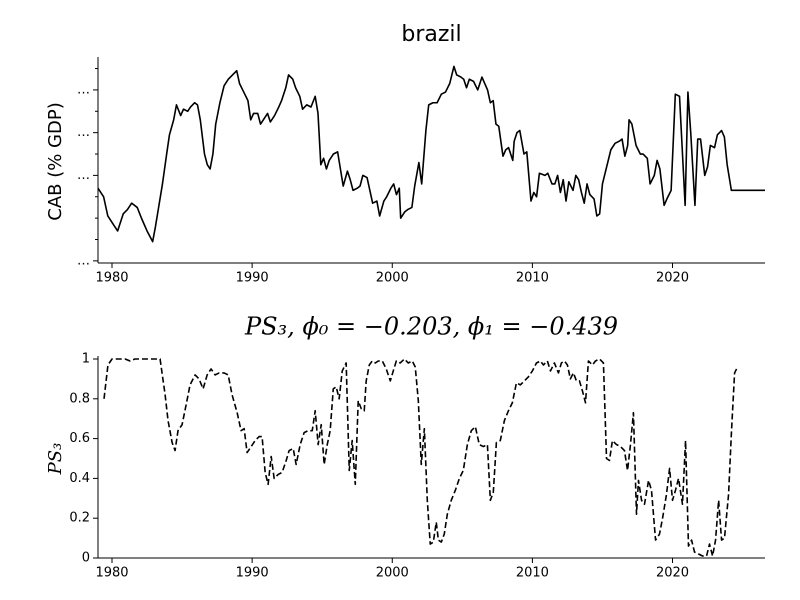 This screenshot has height=600, width=800. Describe the element at coordinates (79, 478) in the screenshot. I see `y-tick-label: 0.4` at that location.